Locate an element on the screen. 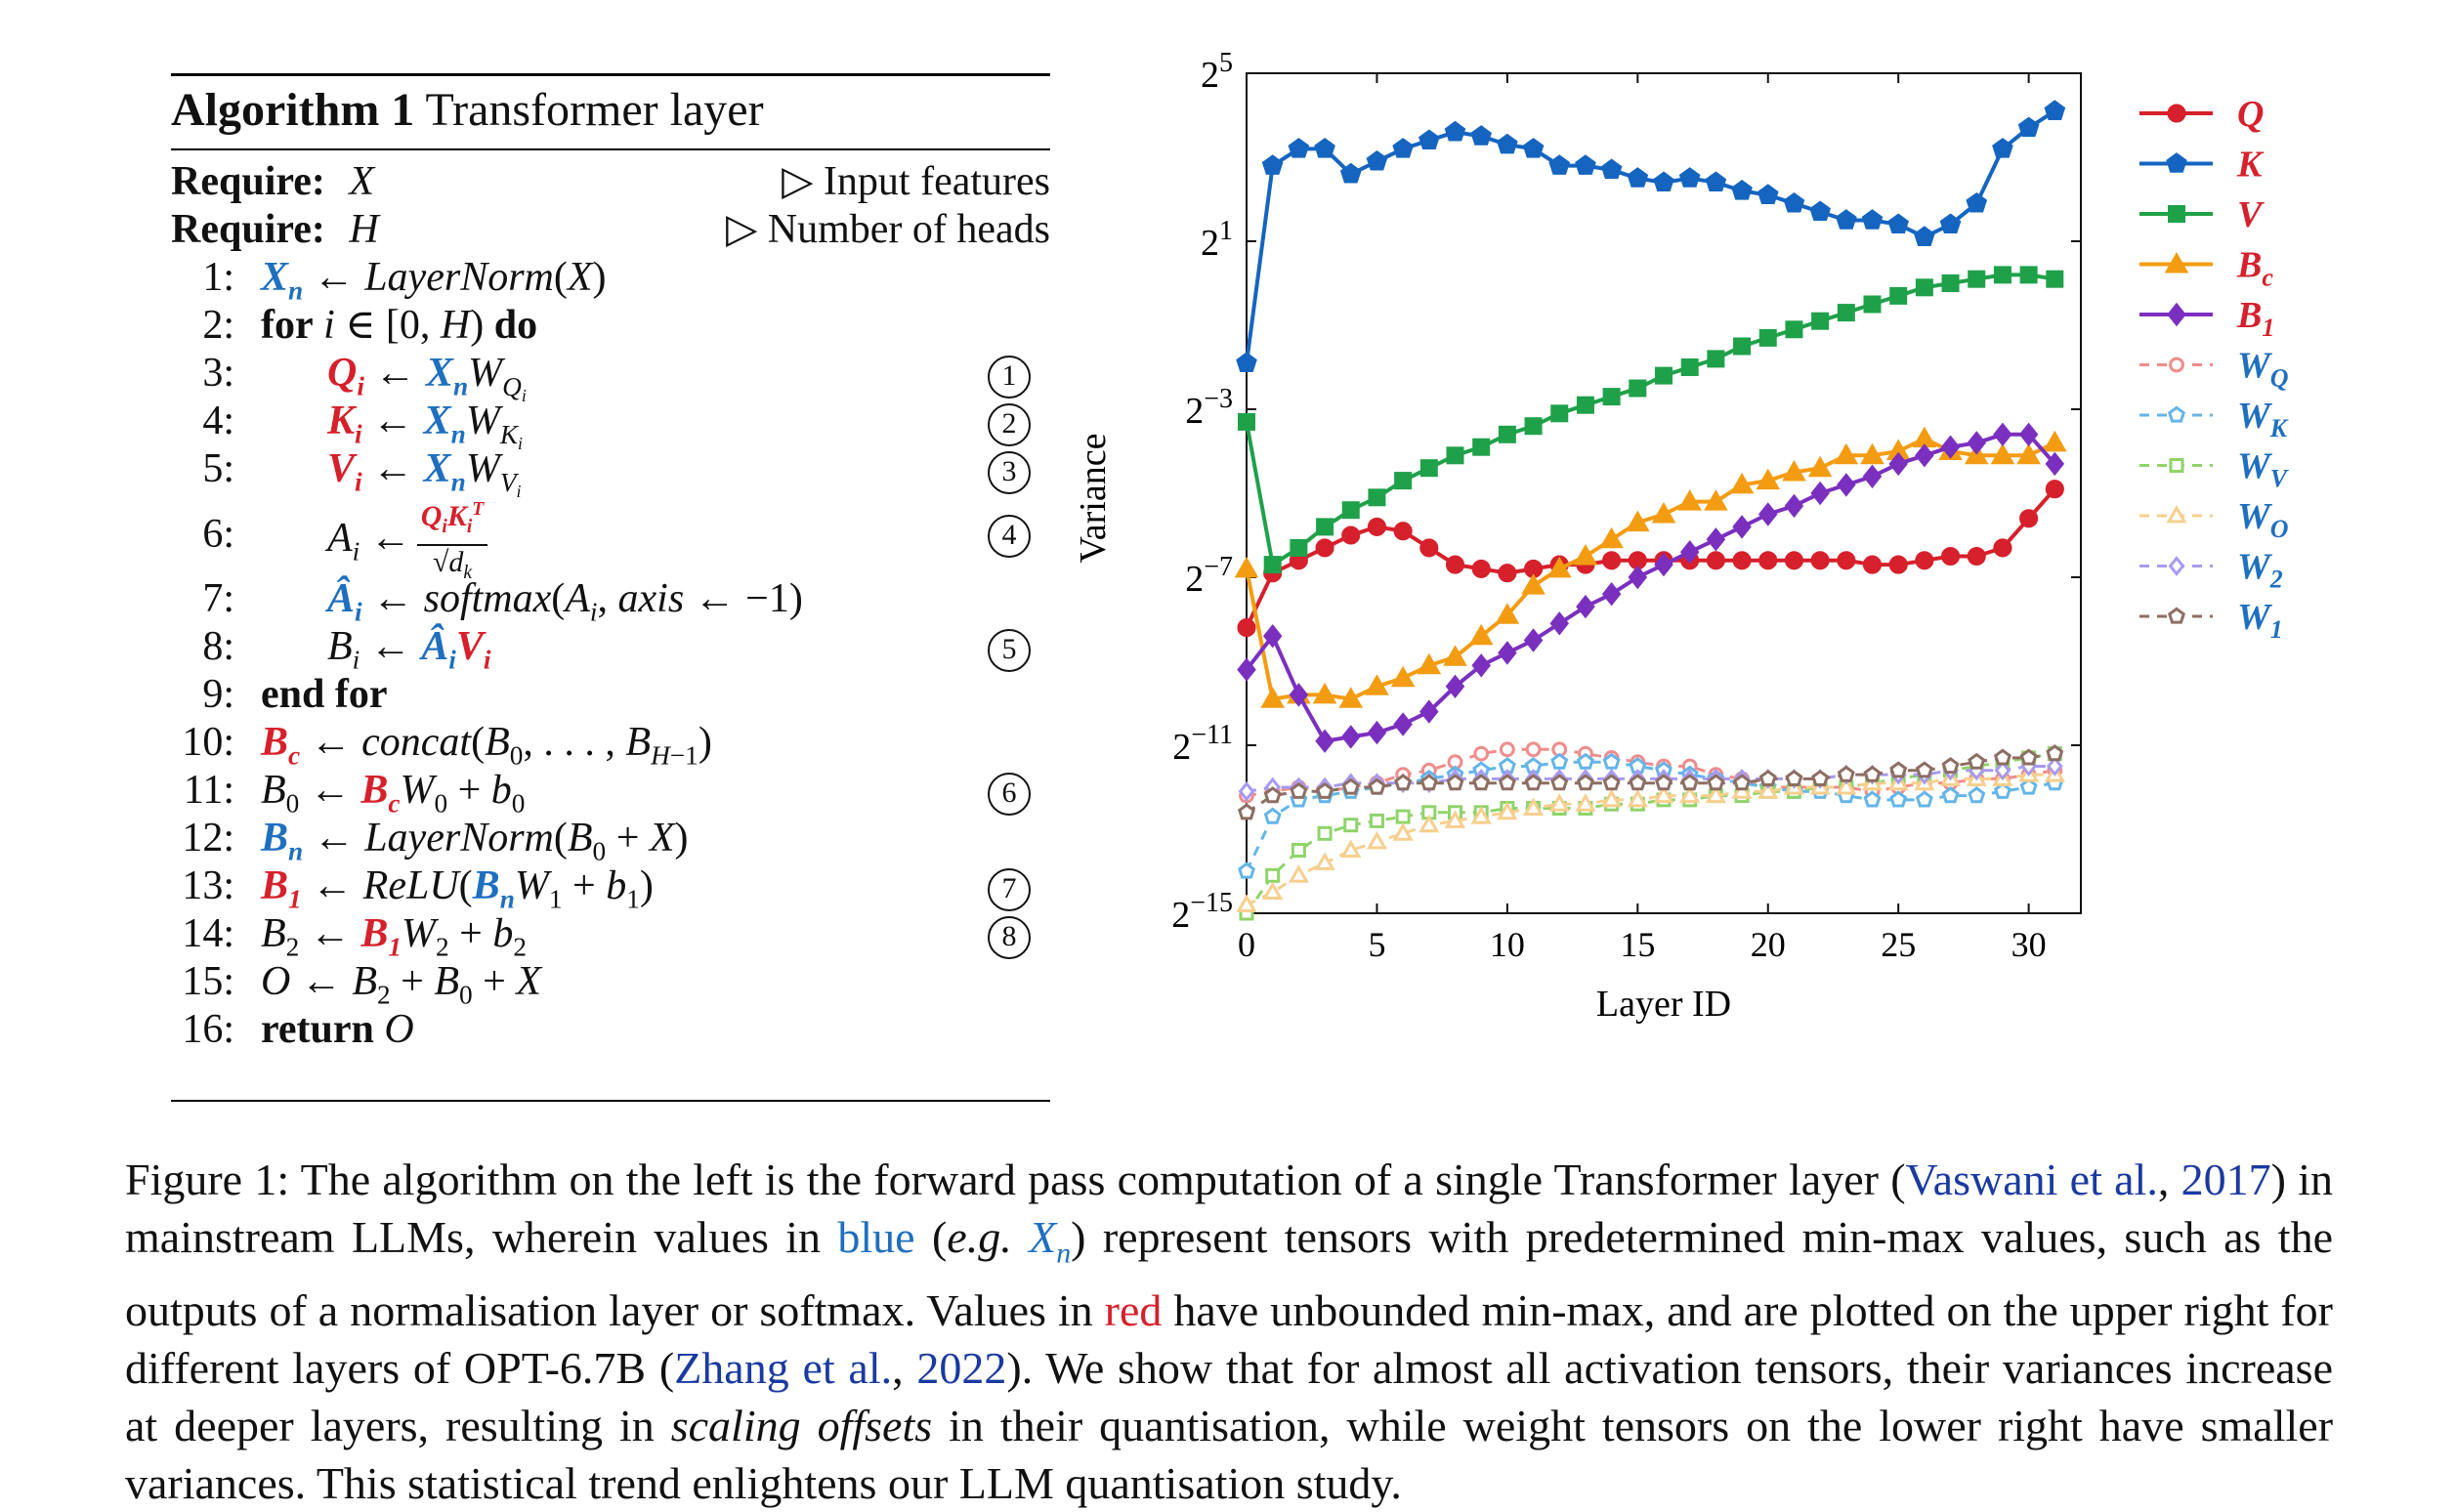 Image resolution: width=2456 pixels, height=1512 pixels. algo-line-2: 2: for i ∈ [0, H) do is located at coordinates (610, 326).